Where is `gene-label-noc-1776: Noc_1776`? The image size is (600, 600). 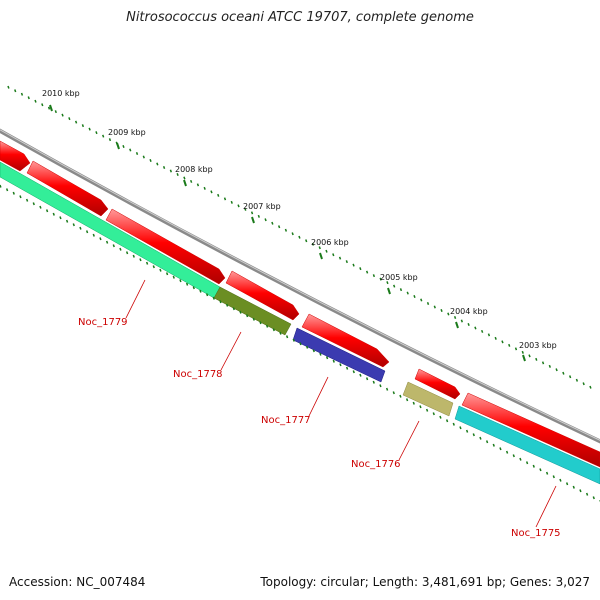
gene-label-noc-1776: Noc_1776 is located at coordinates (376, 464).